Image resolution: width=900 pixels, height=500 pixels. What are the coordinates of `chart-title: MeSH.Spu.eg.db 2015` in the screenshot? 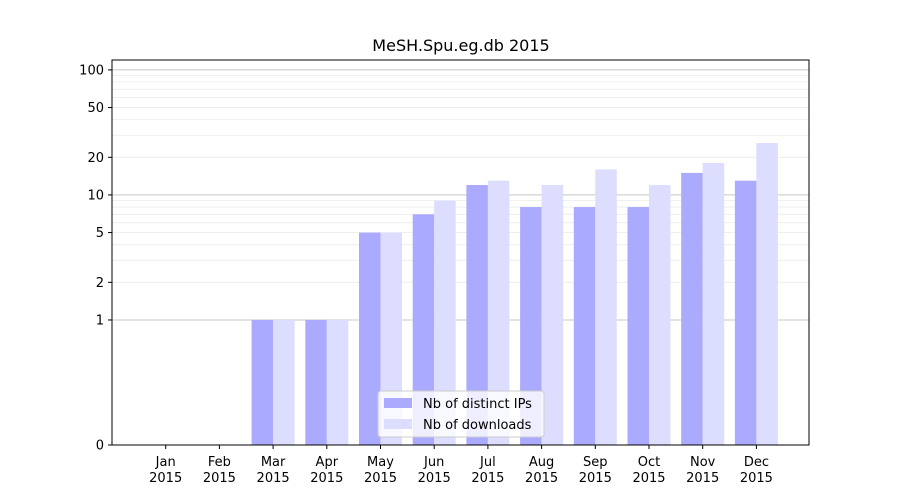 It's located at (460, 45).